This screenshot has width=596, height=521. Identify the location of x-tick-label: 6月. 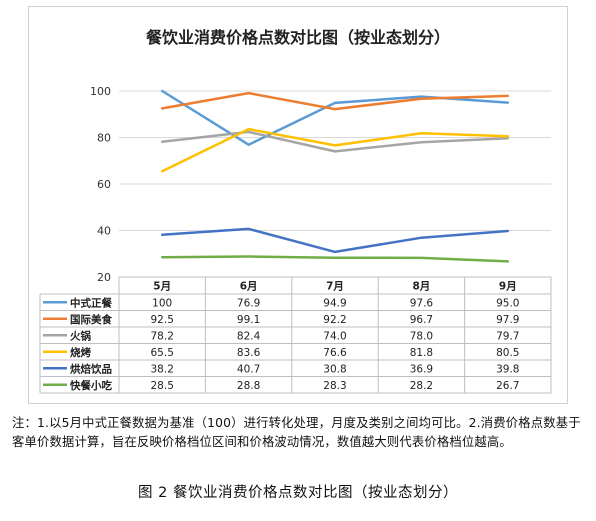
(249, 287).